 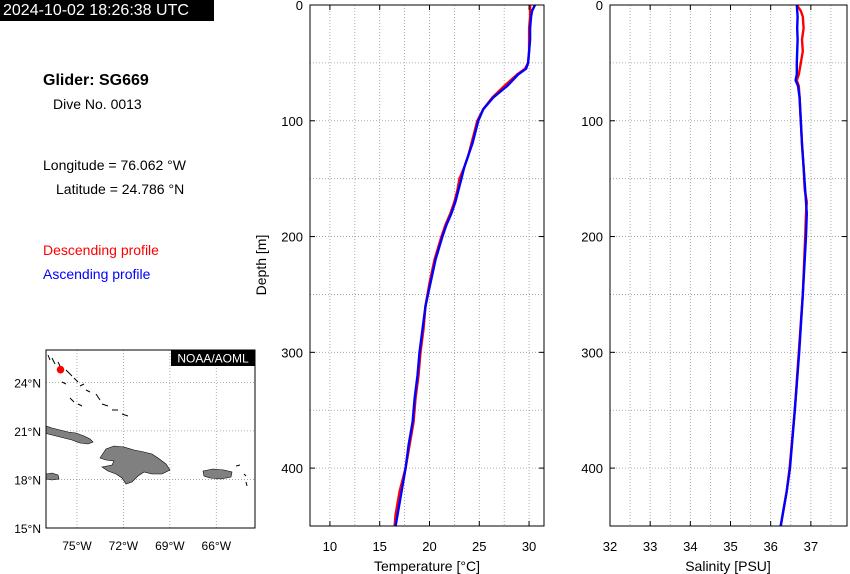 I want to click on x-tick-label: 35, so click(x=730, y=546).